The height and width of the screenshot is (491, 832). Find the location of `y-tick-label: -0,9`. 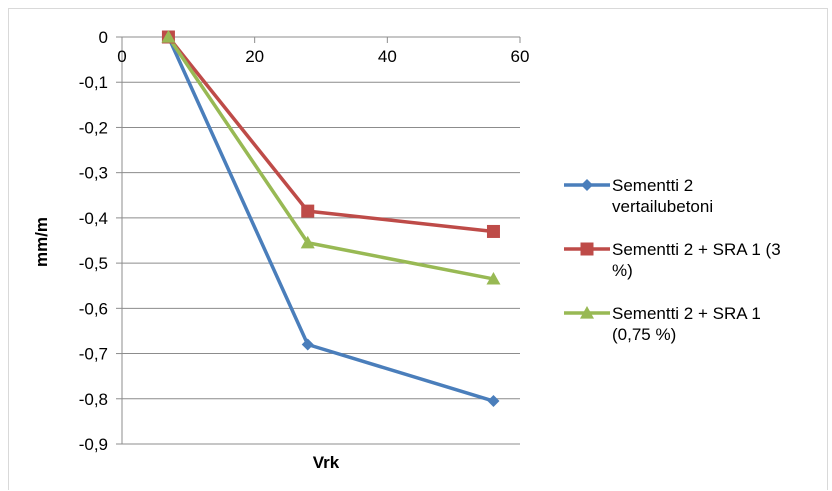

y-tick-label: -0,9 is located at coordinates (93, 444).